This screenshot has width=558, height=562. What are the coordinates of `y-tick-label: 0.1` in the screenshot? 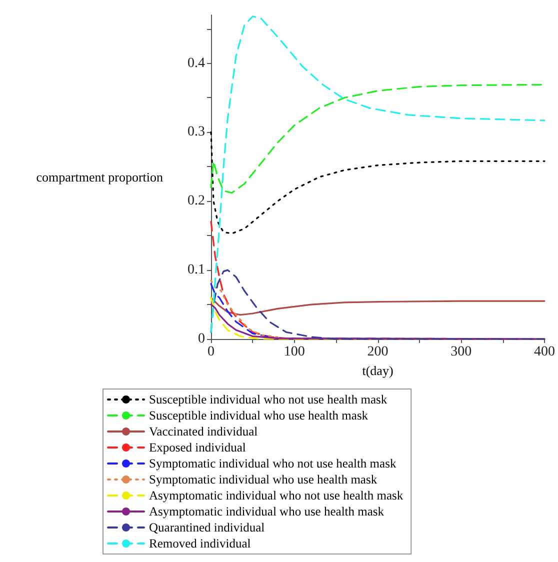 It's located at (196, 270).